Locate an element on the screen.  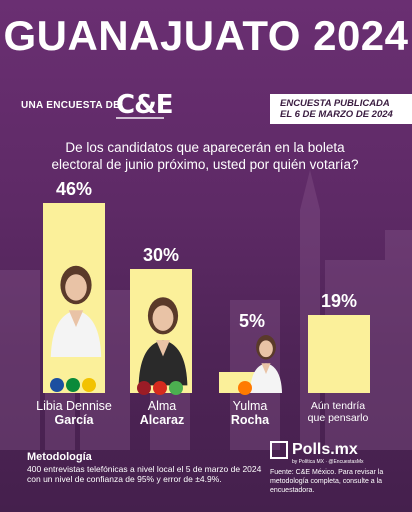
value-label-0: 46% is located at coordinates (74, 189).